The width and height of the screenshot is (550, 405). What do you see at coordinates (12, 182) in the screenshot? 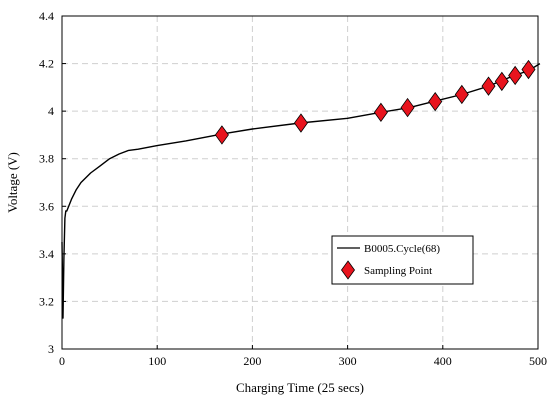
I see `y-axis-title: Voltage (V)` at bounding box center [12, 182].